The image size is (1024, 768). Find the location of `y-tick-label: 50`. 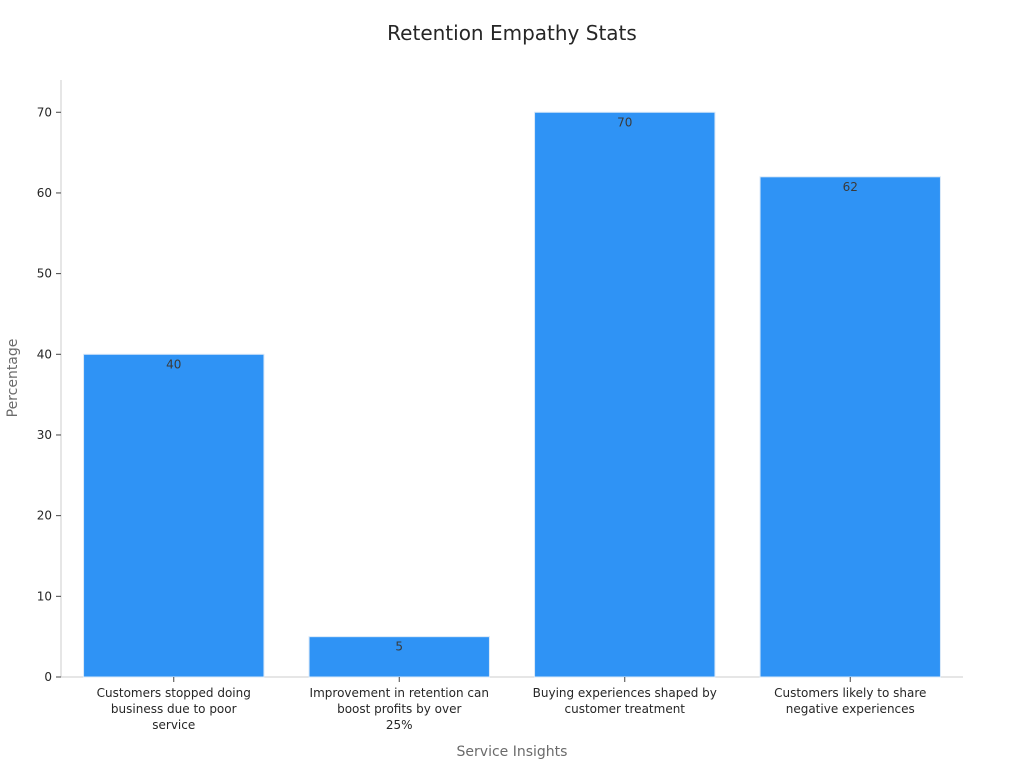

y-tick-label: 50 is located at coordinates (44, 274).